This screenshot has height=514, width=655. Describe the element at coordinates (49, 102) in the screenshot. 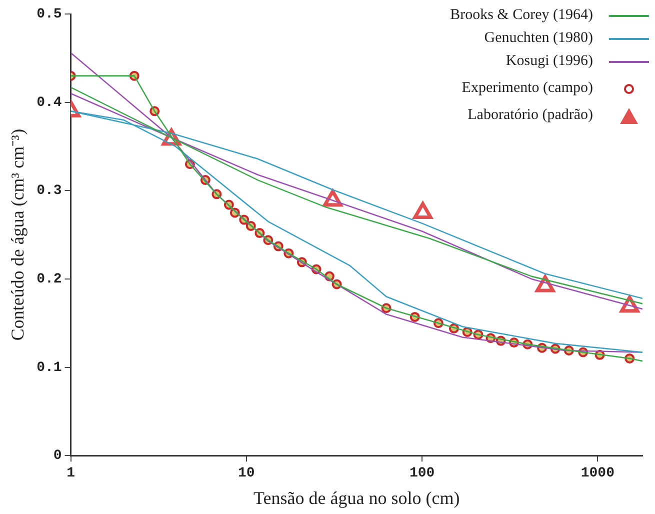

I see `y-tick-label: 0.4` at that location.